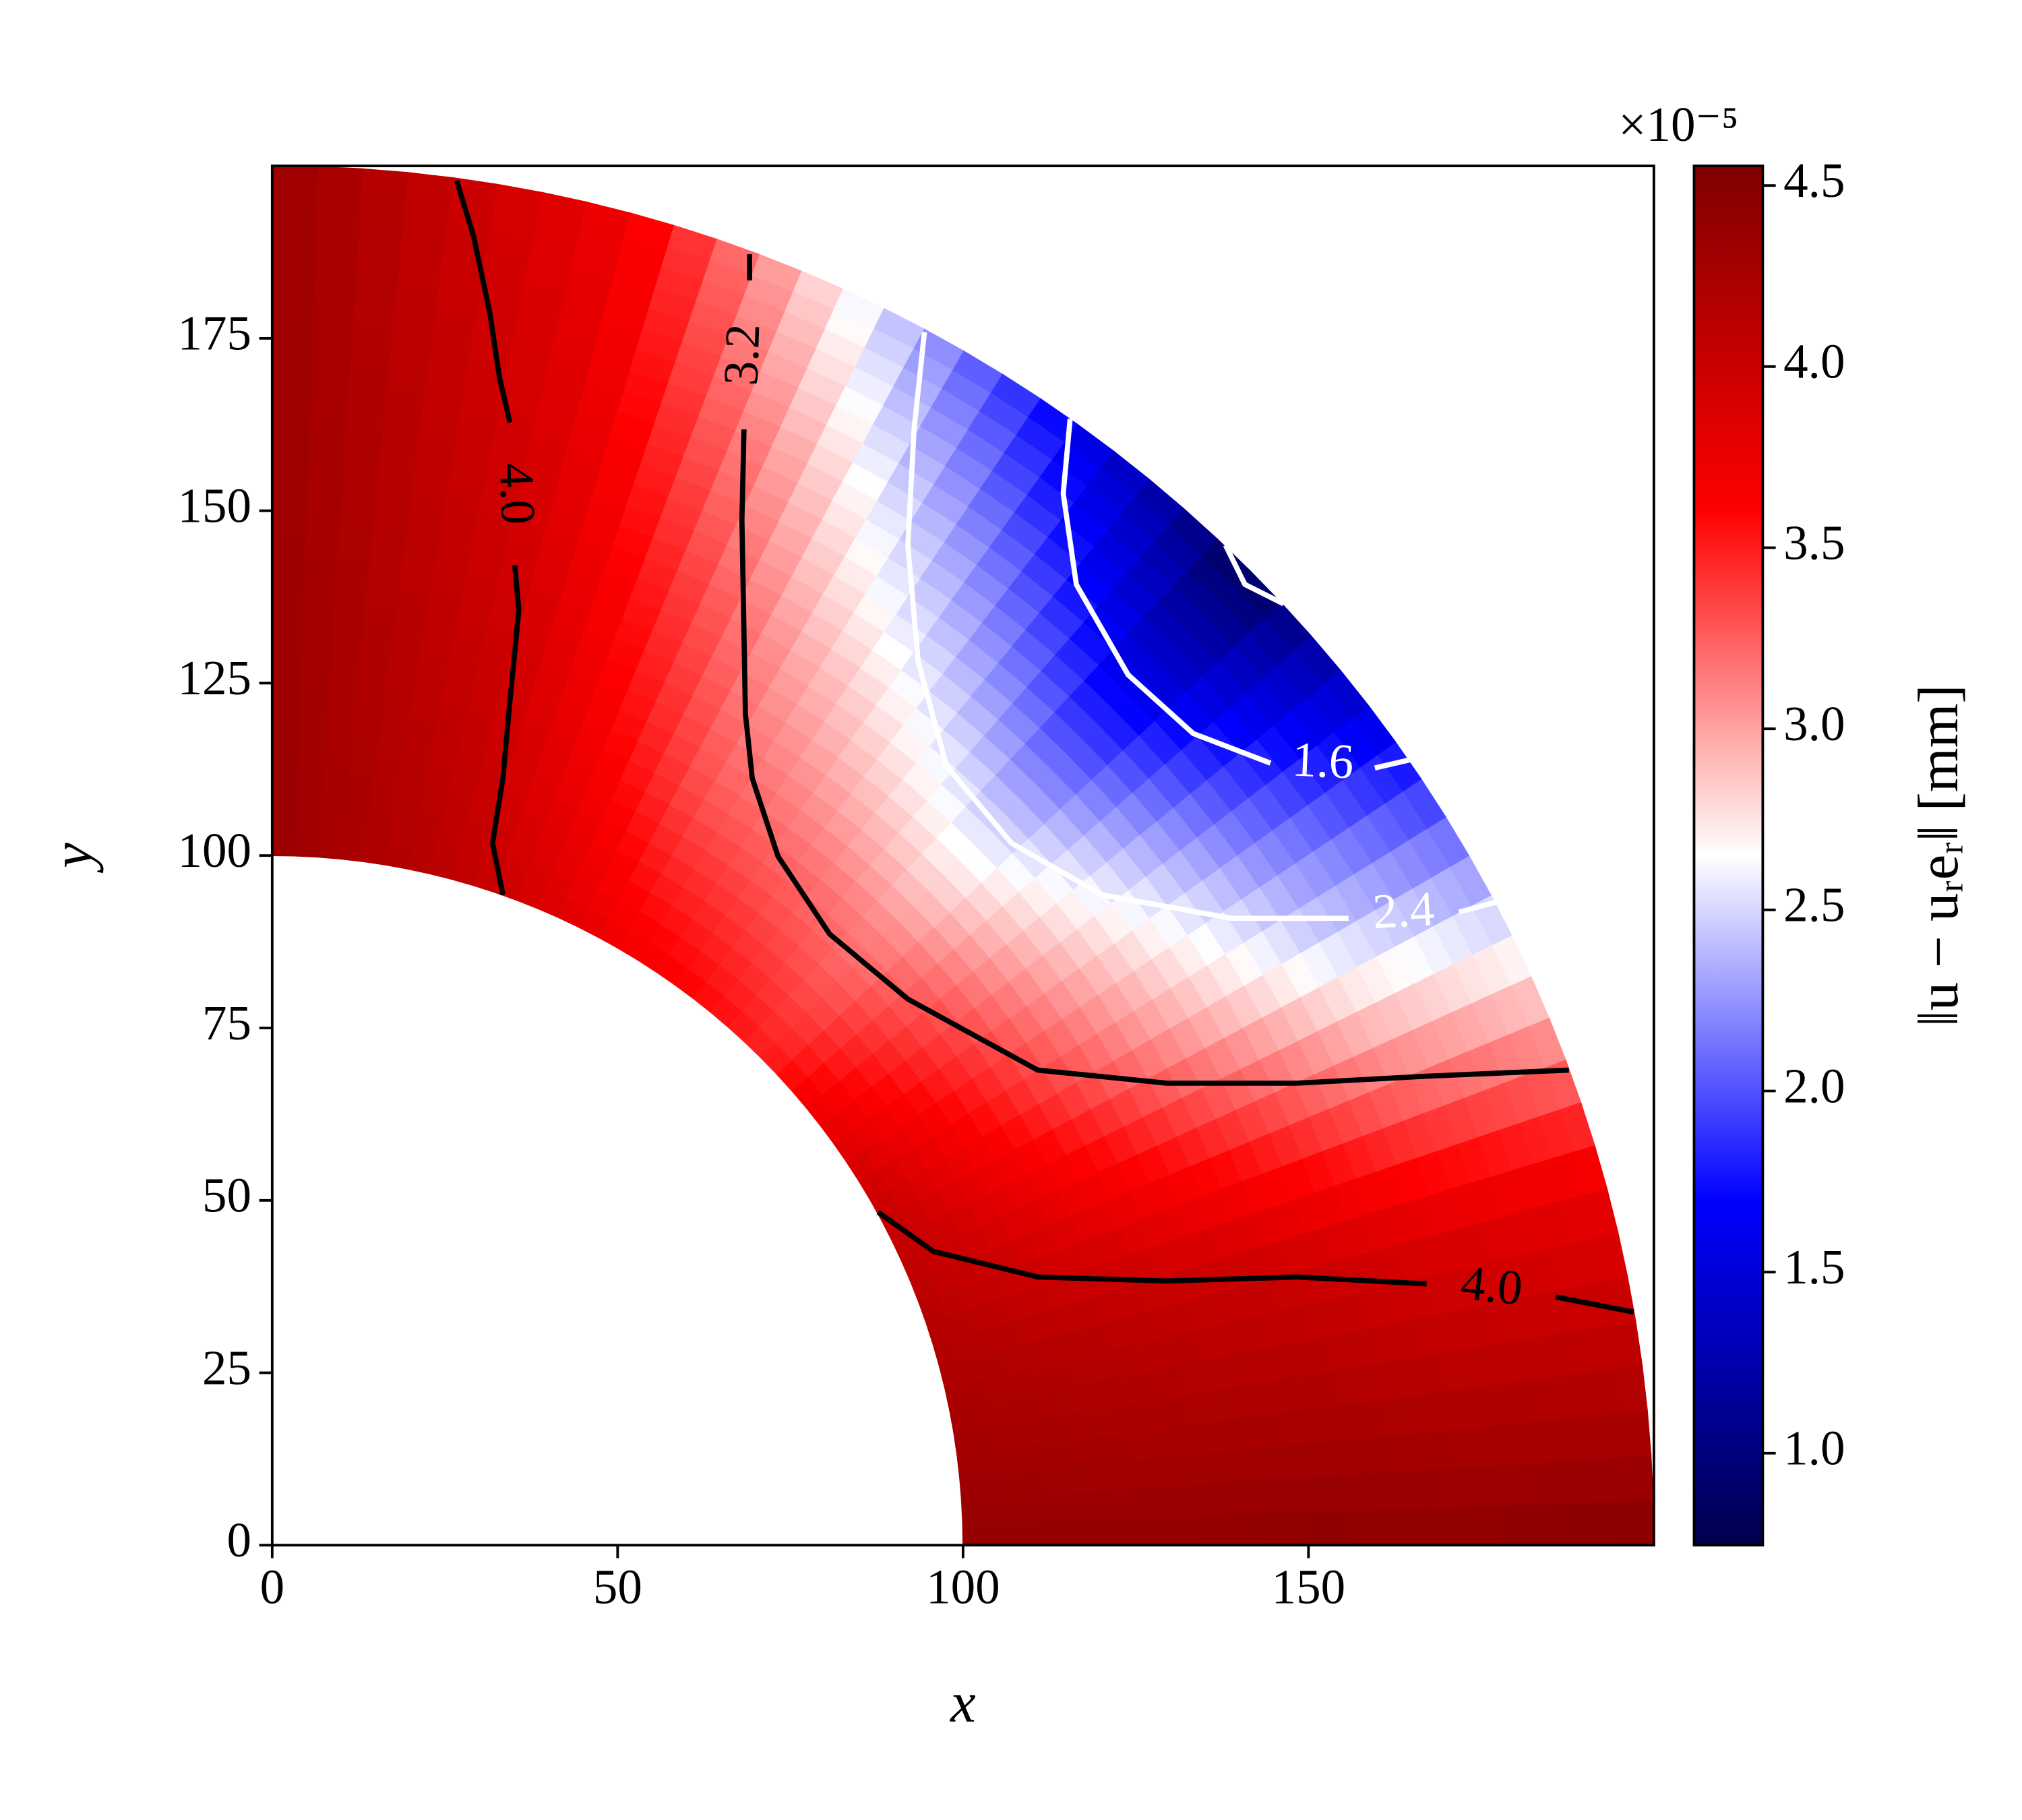 The height and width of the screenshot is (1820, 2022). Describe the element at coordinates (1728, 855) in the screenshot. I see `colorbar` at that location.